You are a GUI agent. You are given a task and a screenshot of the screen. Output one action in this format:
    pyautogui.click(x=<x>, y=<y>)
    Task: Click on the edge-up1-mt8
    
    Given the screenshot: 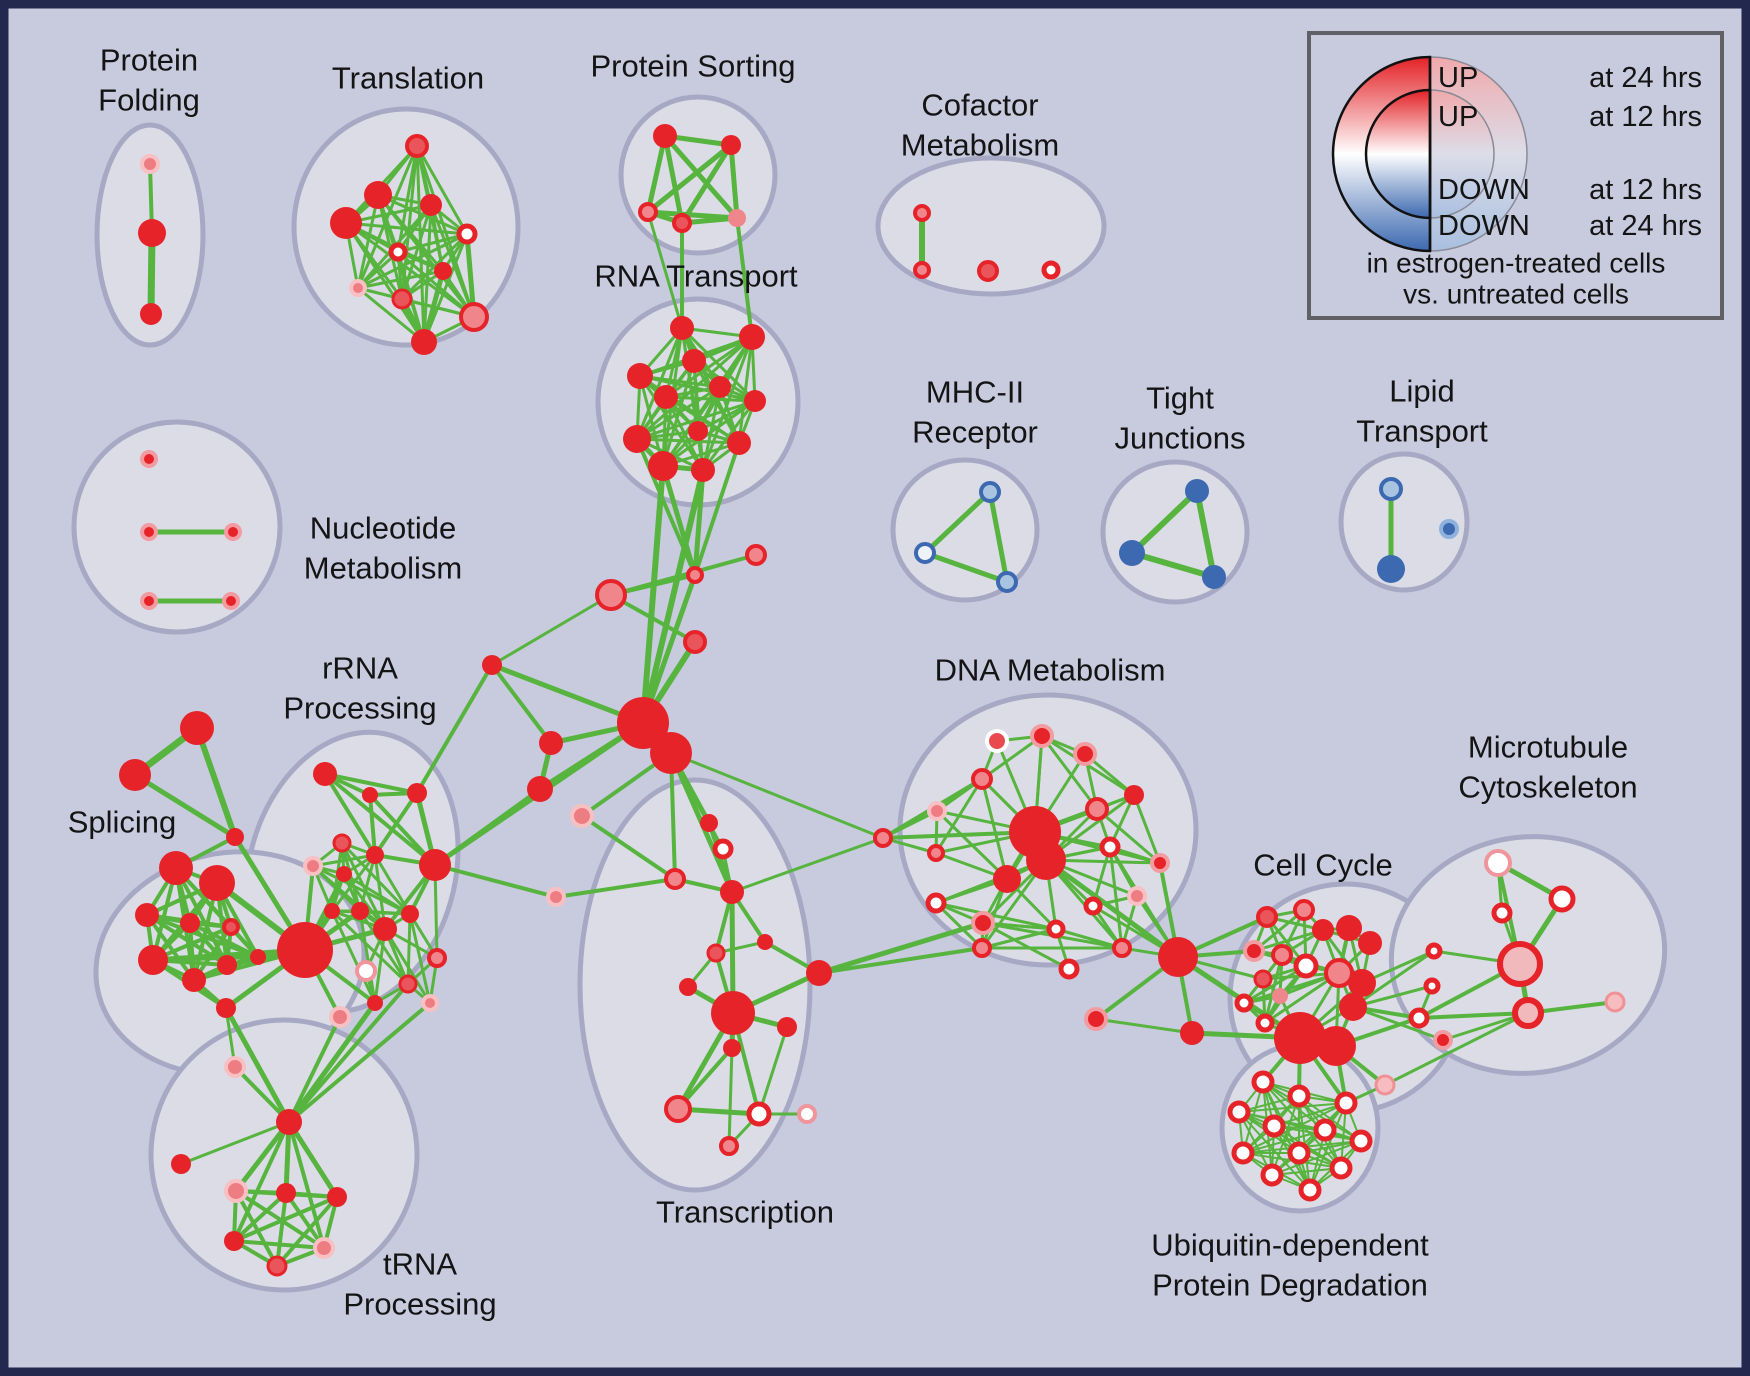 What is the action you would take?
    pyautogui.click(x=1456, y=1049)
    